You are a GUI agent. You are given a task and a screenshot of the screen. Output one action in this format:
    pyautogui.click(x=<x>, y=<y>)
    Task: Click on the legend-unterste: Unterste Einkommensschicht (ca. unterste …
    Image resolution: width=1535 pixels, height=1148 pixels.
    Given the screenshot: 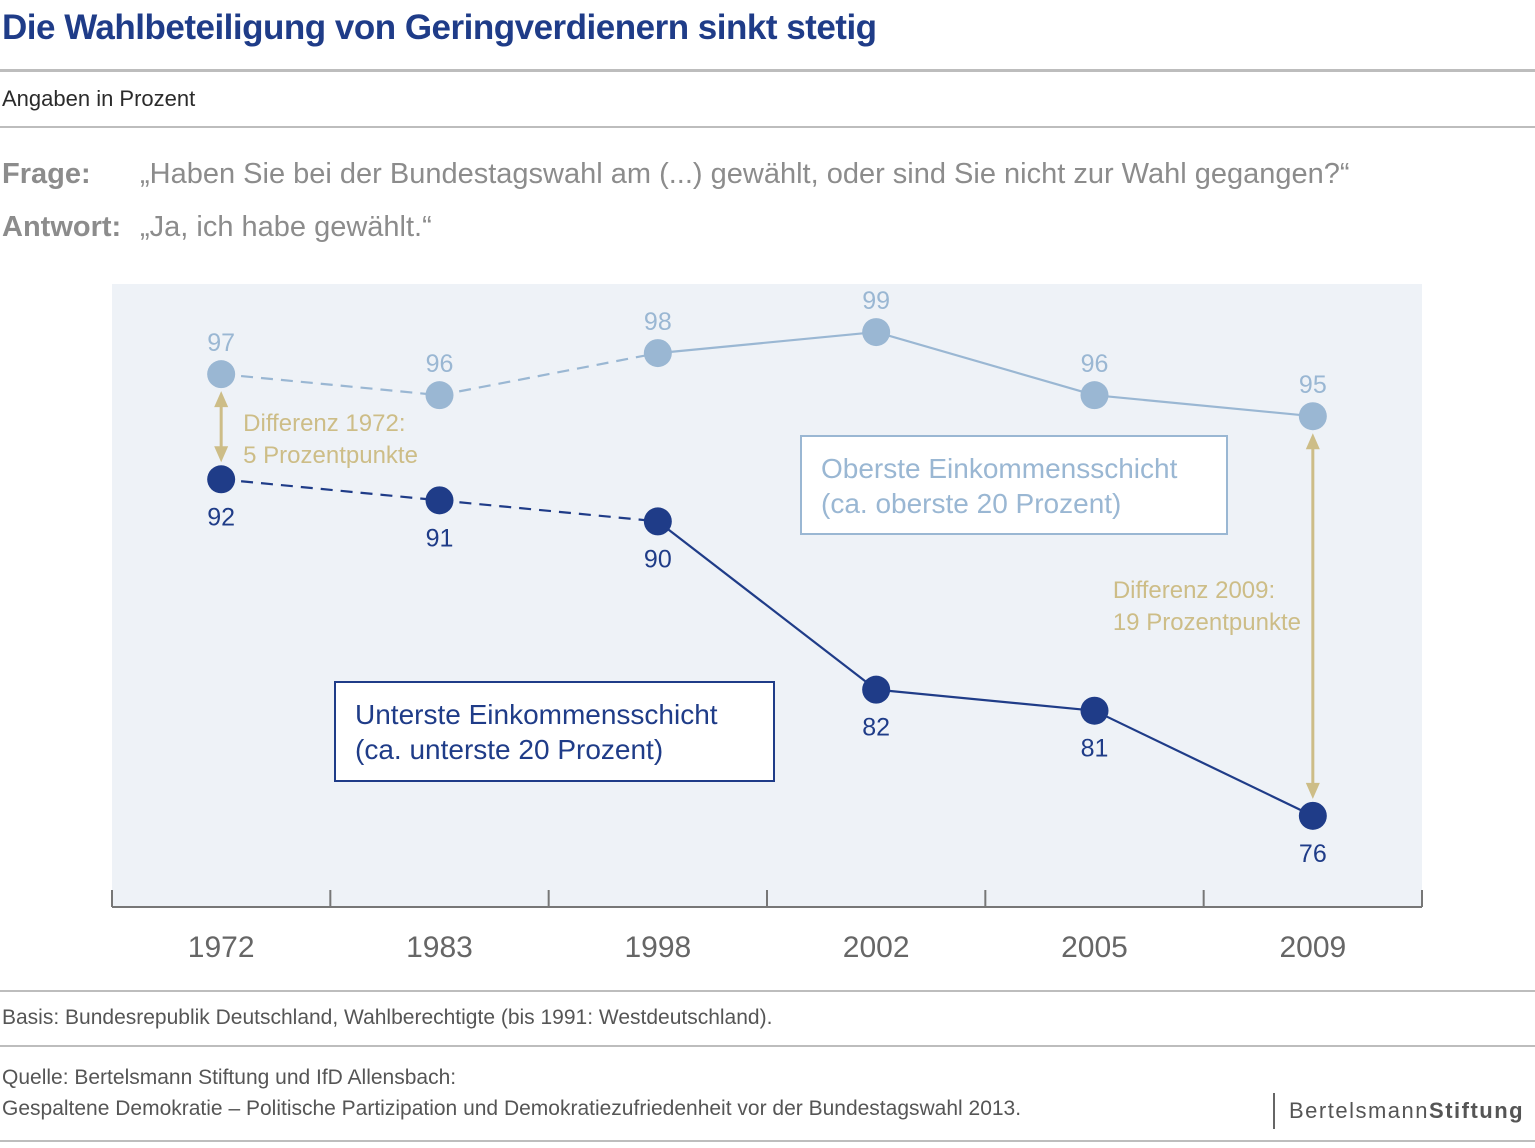 What is the action you would take?
    pyautogui.click(x=554, y=731)
    